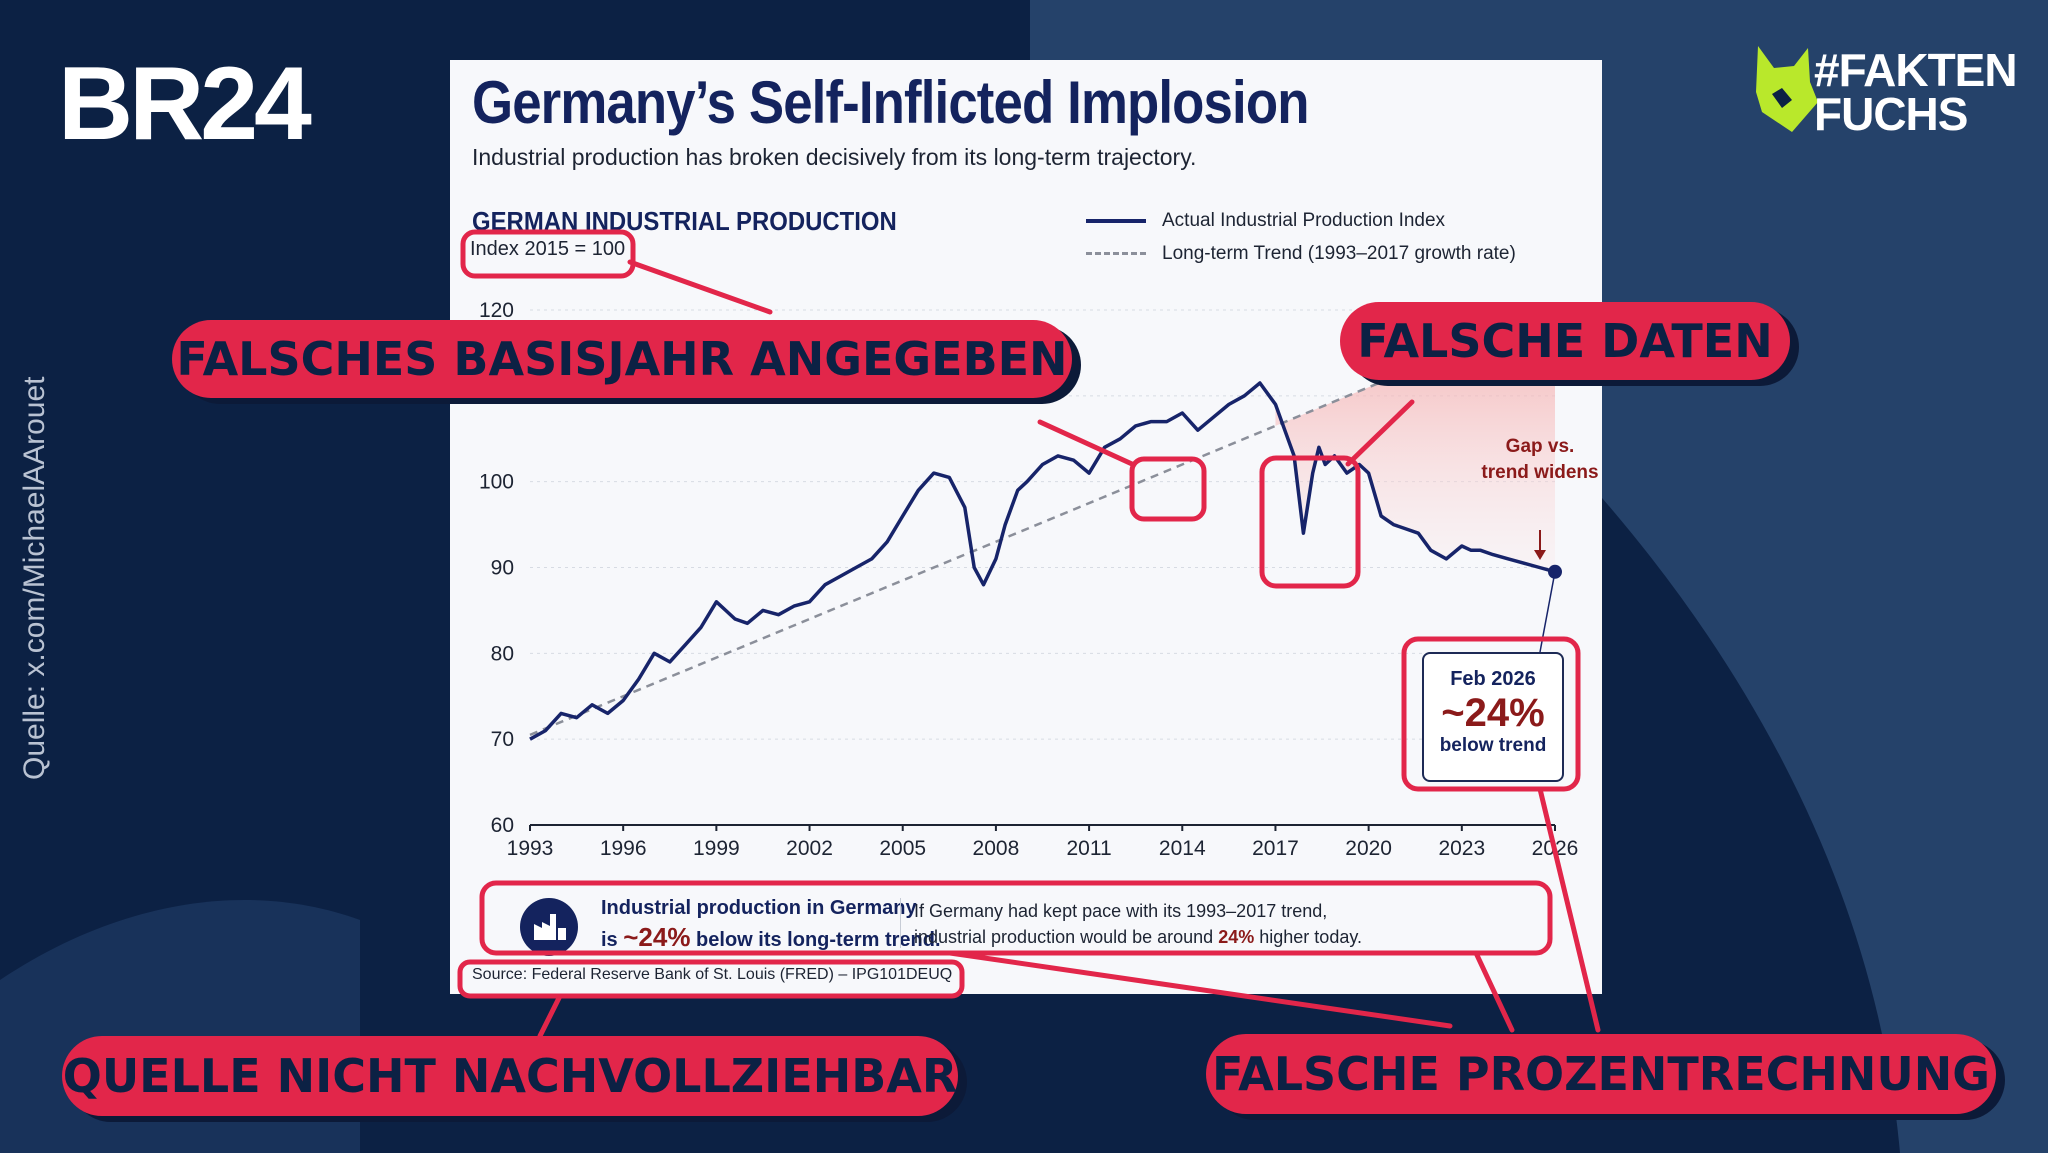  I want to click on faktenfuchs-line2: FUCHS, so click(1891, 114).